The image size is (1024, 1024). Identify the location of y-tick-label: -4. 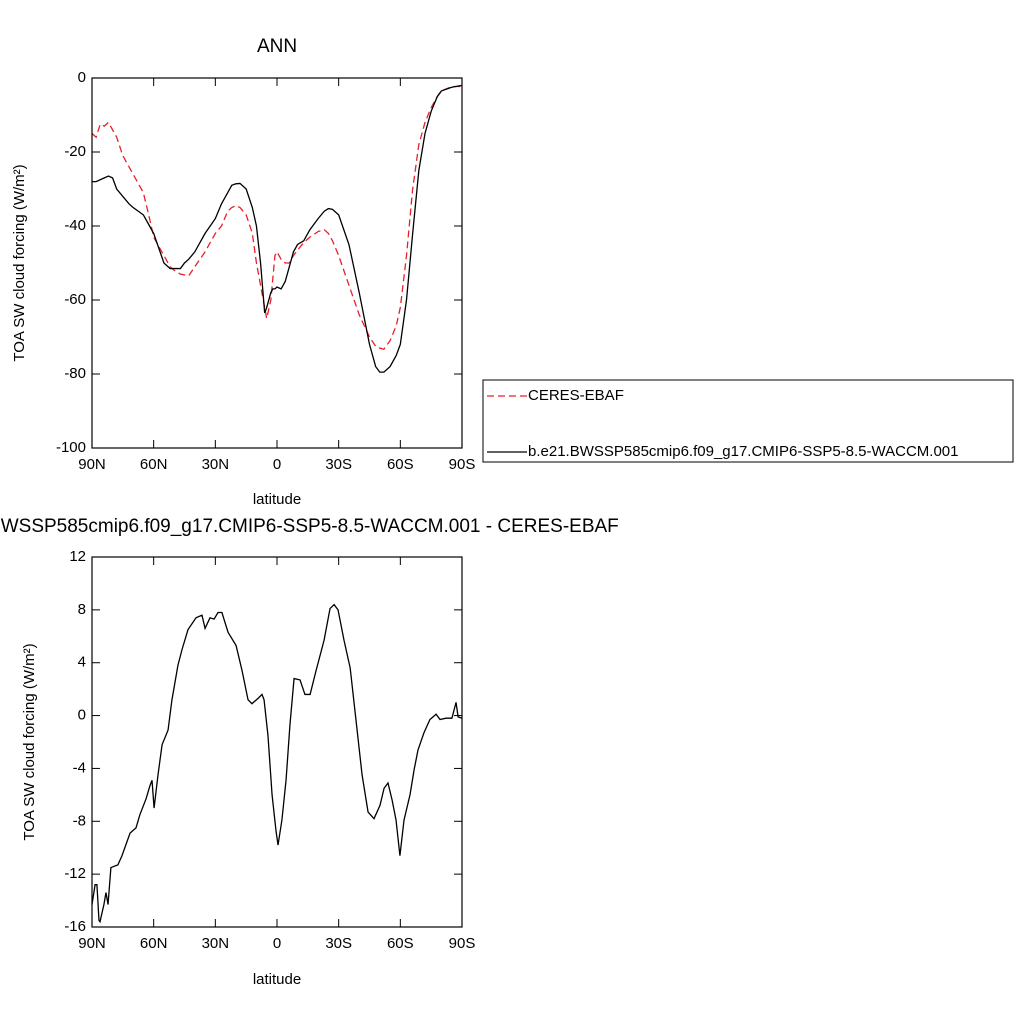
(79, 767).